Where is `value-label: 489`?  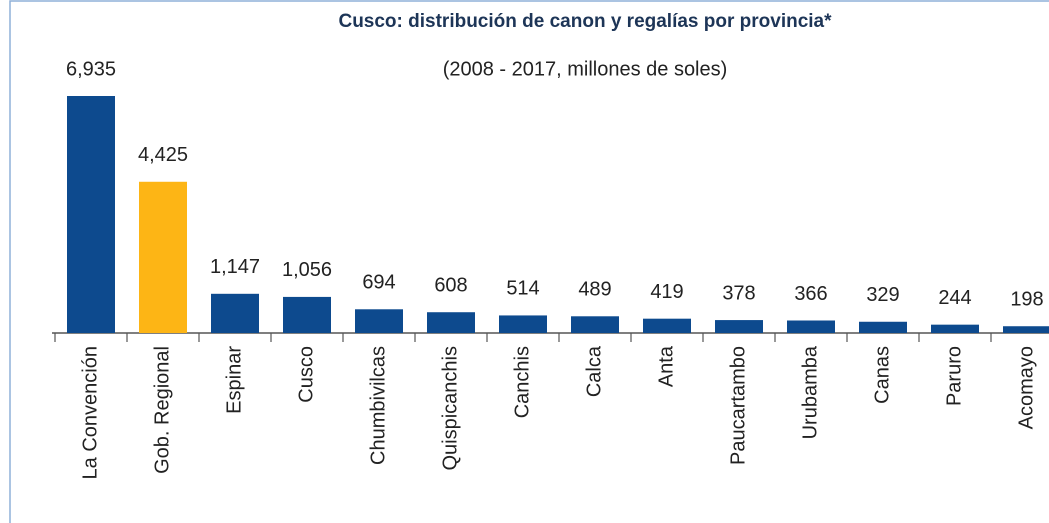
value-label: 489 is located at coordinates (594, 290).